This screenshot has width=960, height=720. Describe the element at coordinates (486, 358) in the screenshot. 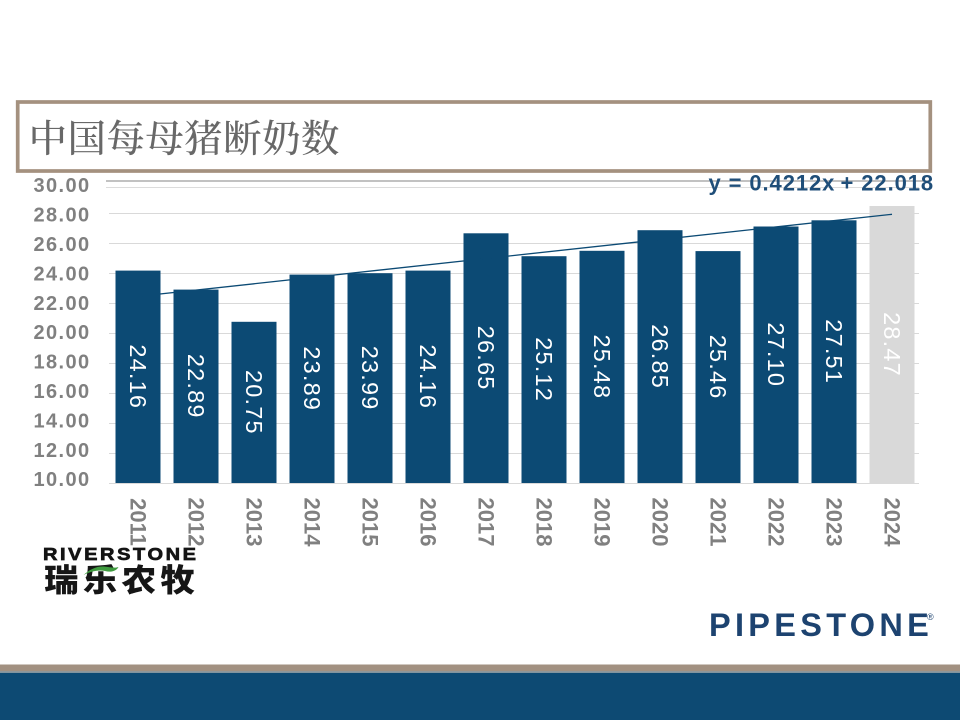

I see `svg-text: 26.65` at that location.